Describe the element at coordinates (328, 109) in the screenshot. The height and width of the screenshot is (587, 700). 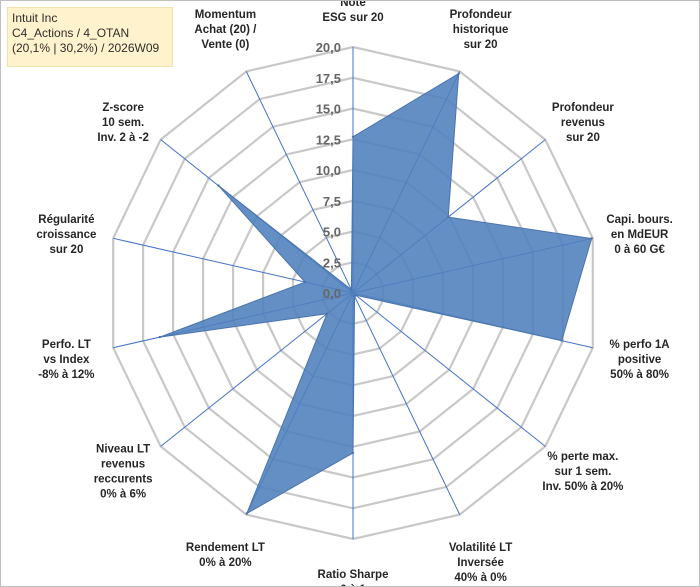
I see `radial-tick-label: 15,0` at that location.